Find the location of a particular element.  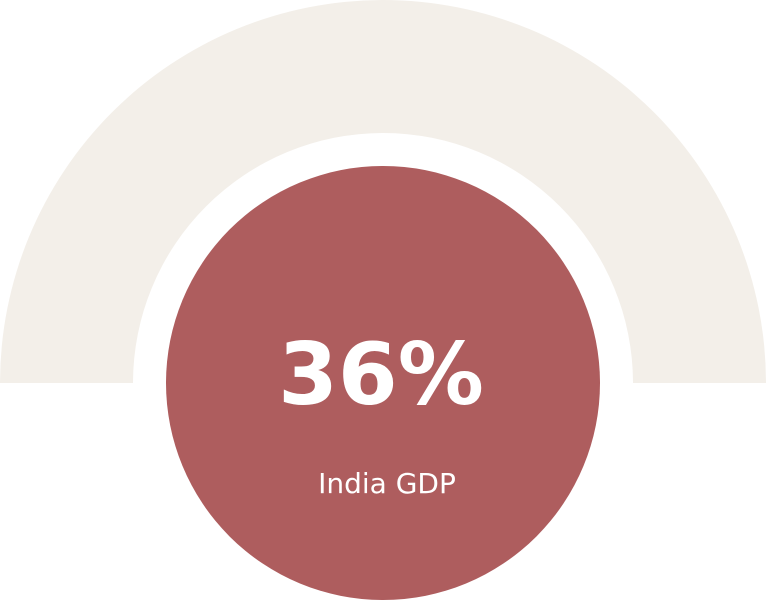

gauge-value-label: 36% is located at coordinates (381, 375).